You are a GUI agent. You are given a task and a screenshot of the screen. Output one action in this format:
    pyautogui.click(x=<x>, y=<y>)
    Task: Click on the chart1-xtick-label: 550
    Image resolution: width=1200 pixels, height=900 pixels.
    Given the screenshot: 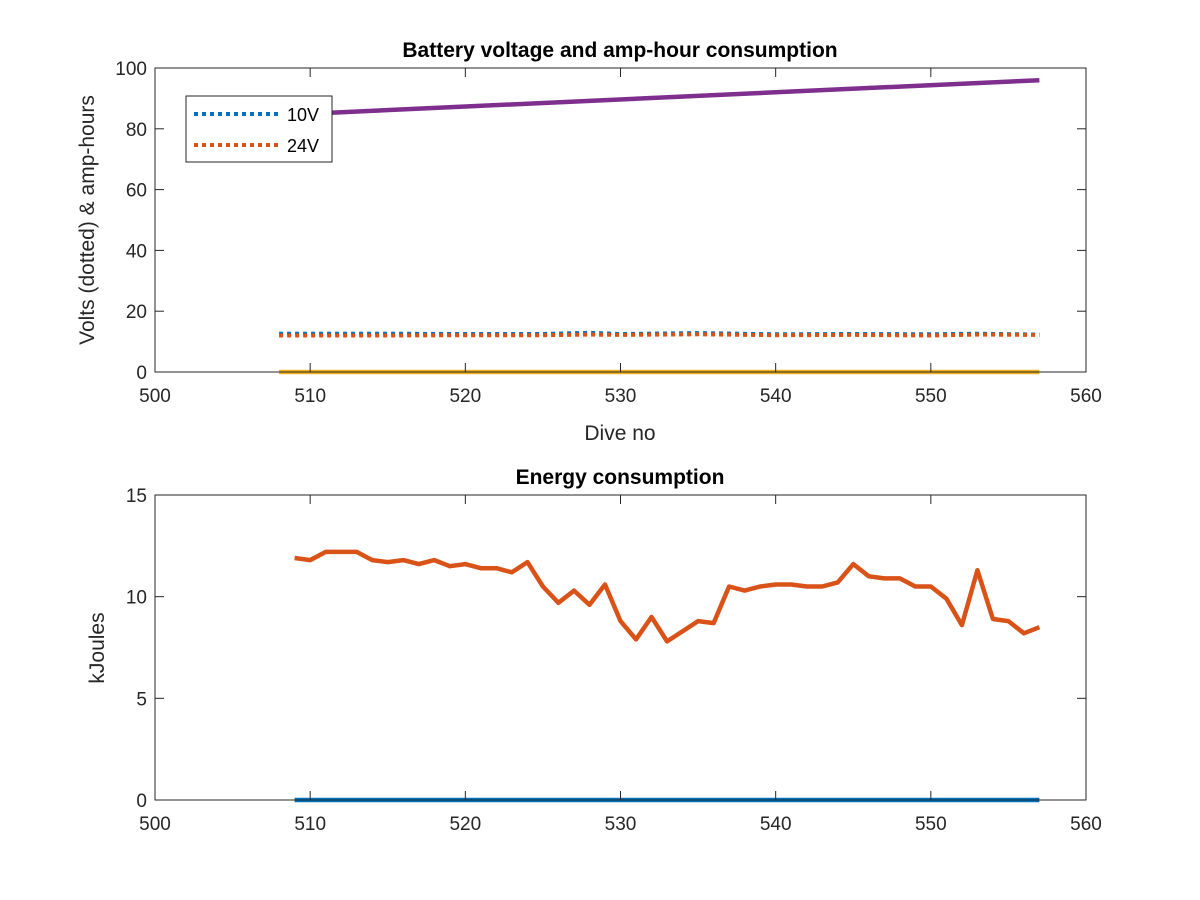 What is the action you would take?
    pyautogui.click(x=931, y=396)
    